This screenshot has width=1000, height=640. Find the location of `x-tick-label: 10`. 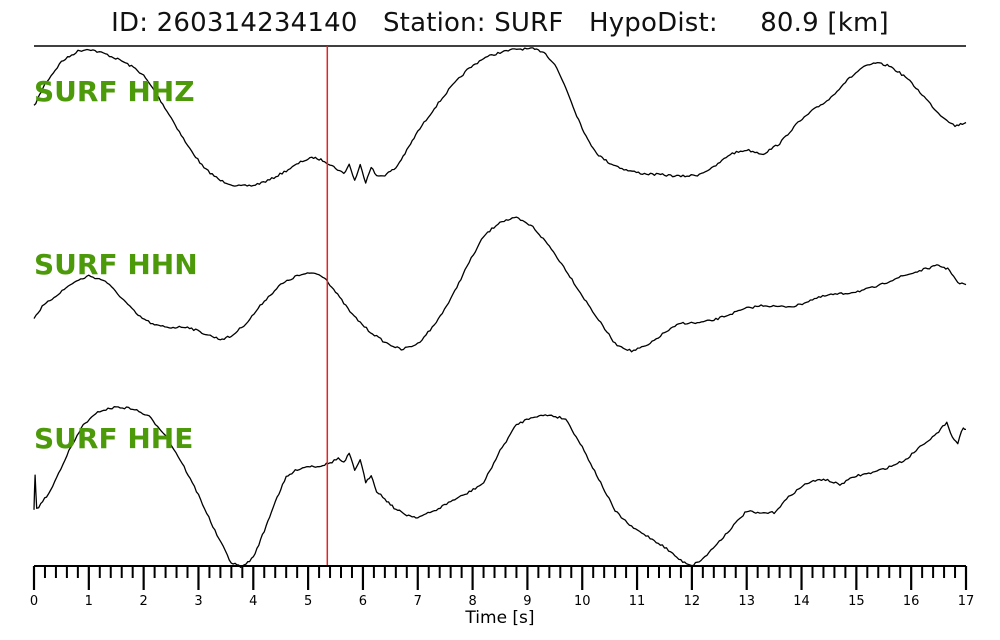

x-tick-label: 10 is located at coordinates (582, 601).